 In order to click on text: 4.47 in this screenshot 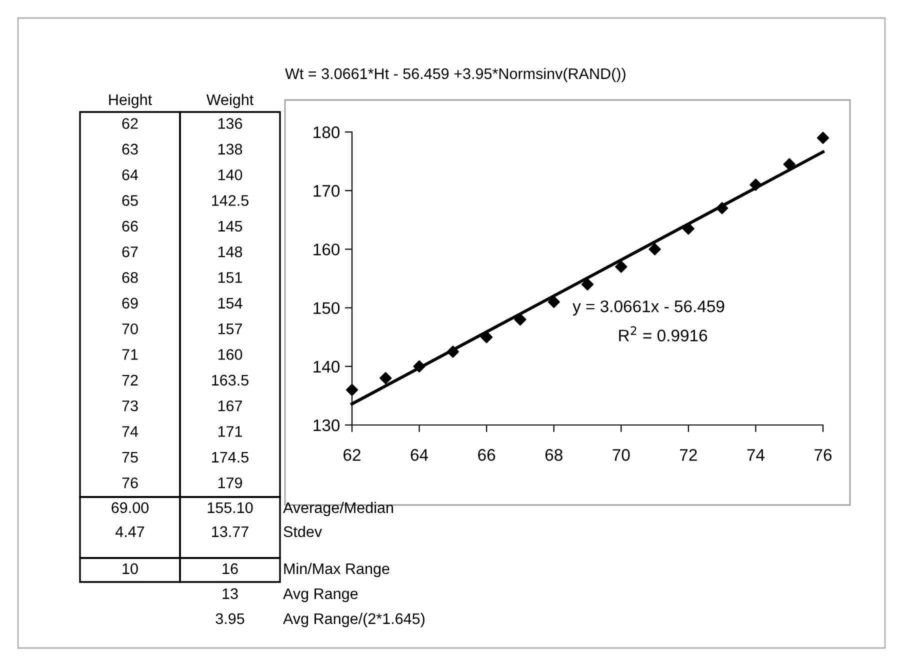, I will do `click(129, 531)`.